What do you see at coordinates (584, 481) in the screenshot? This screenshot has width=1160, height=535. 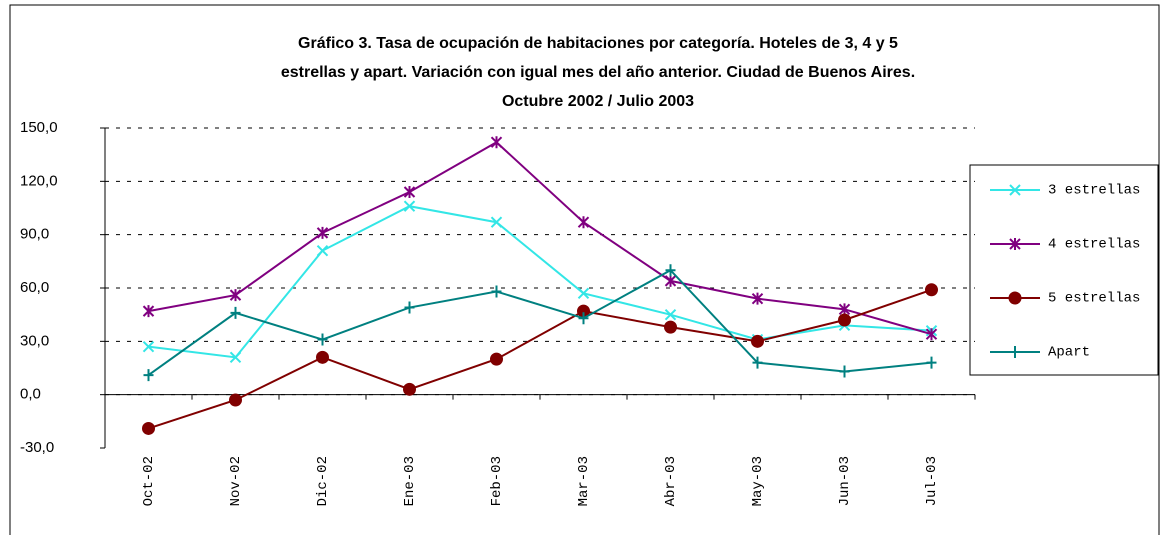 I see `x-tick-label: Mar-03` at bounding box center [584, 481].